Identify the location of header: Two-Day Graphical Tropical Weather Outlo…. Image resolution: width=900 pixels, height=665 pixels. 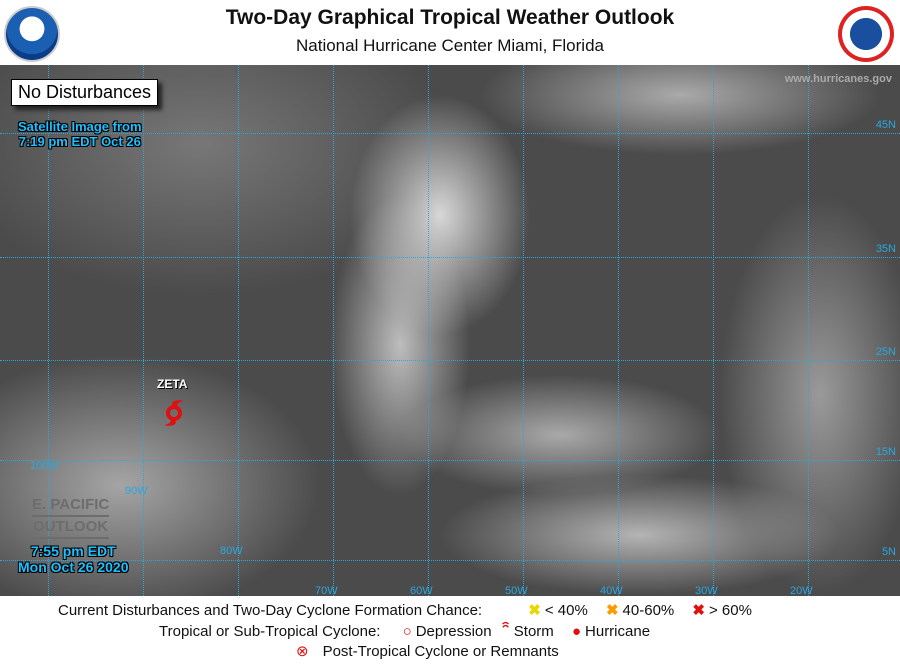
(450, 32).